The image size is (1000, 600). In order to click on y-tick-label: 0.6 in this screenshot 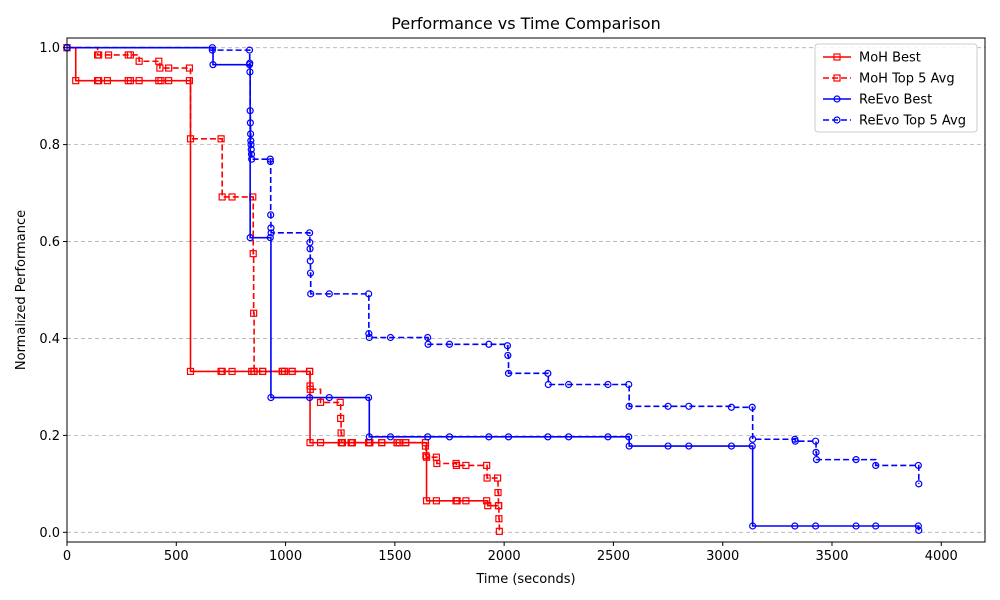, I will do `click(49, 242)`.